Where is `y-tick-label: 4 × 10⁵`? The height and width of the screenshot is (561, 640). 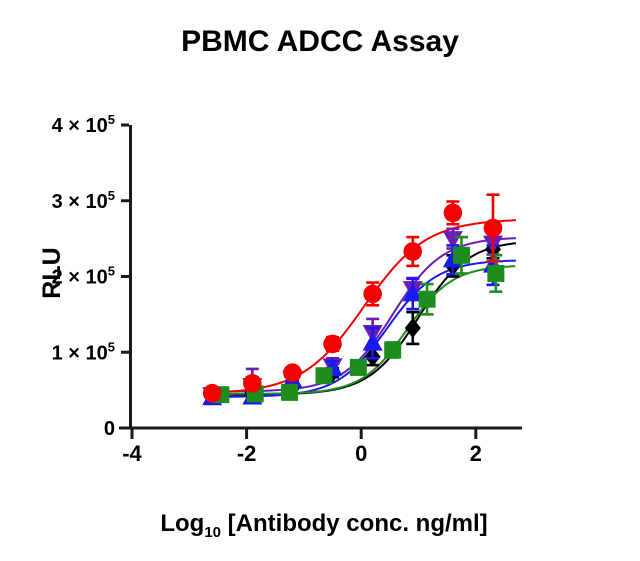
y-tick-label: 4 × 10⁵ is located at coordinates (83, 124).